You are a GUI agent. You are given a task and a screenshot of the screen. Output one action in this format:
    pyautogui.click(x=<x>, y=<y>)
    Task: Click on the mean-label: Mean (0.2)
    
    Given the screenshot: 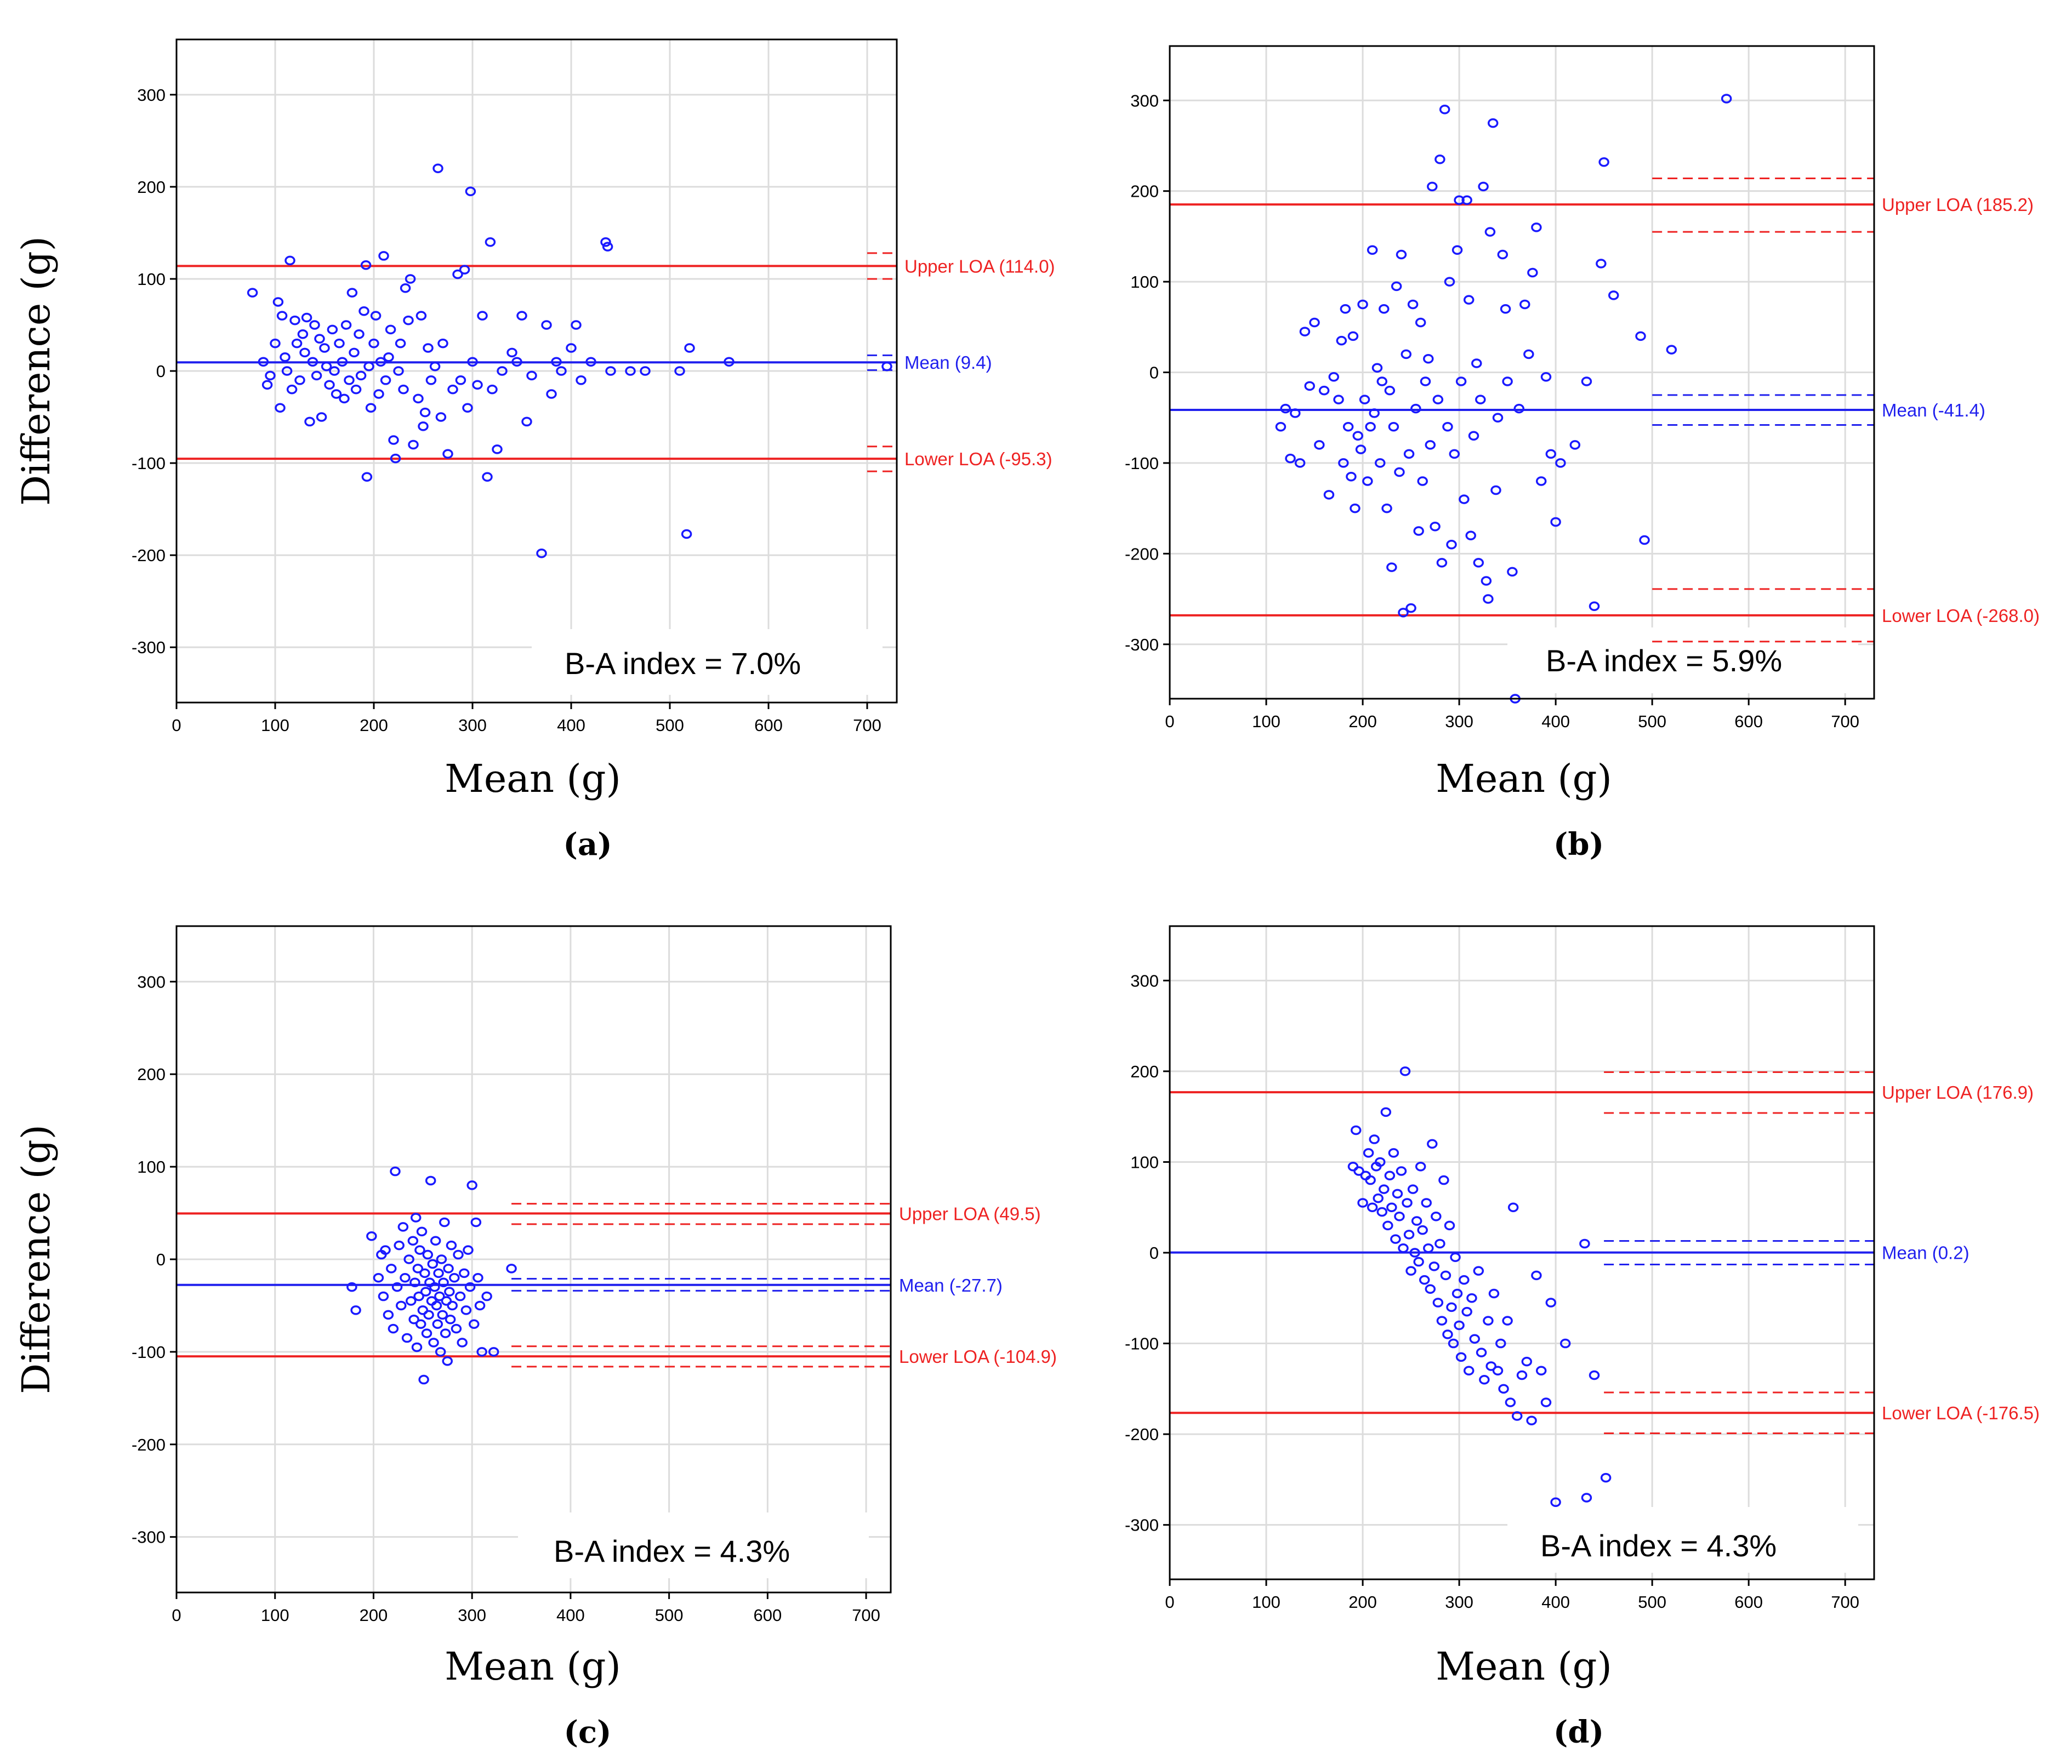 What is the action you would take?
    pyautogui.click(x=1926, y=1253)
    